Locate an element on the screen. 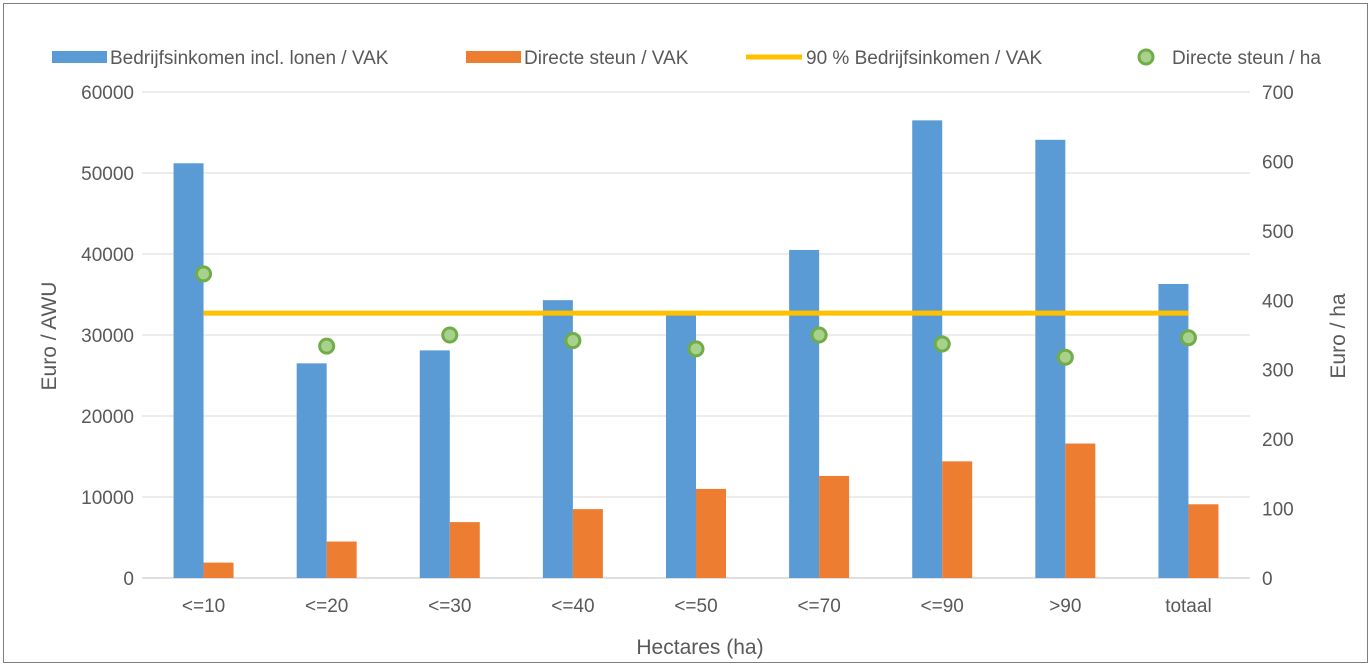 The height and width of the screenshot is (666, 1371). y-axis-left-title: Euro / AWU is located at coordinates (49, 336).